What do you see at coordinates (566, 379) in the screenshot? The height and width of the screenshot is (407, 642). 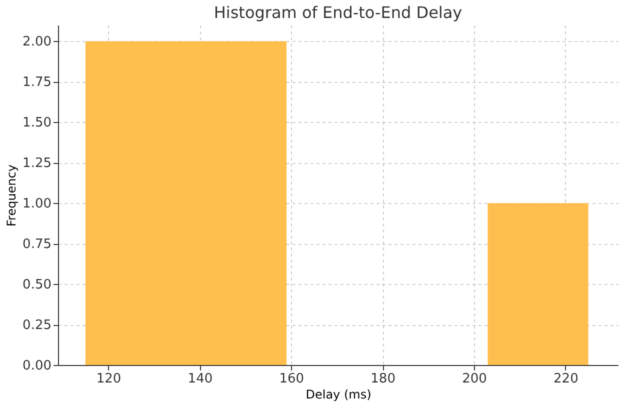 I see `x-tick-label: 220` at bounding box center [566, 379].